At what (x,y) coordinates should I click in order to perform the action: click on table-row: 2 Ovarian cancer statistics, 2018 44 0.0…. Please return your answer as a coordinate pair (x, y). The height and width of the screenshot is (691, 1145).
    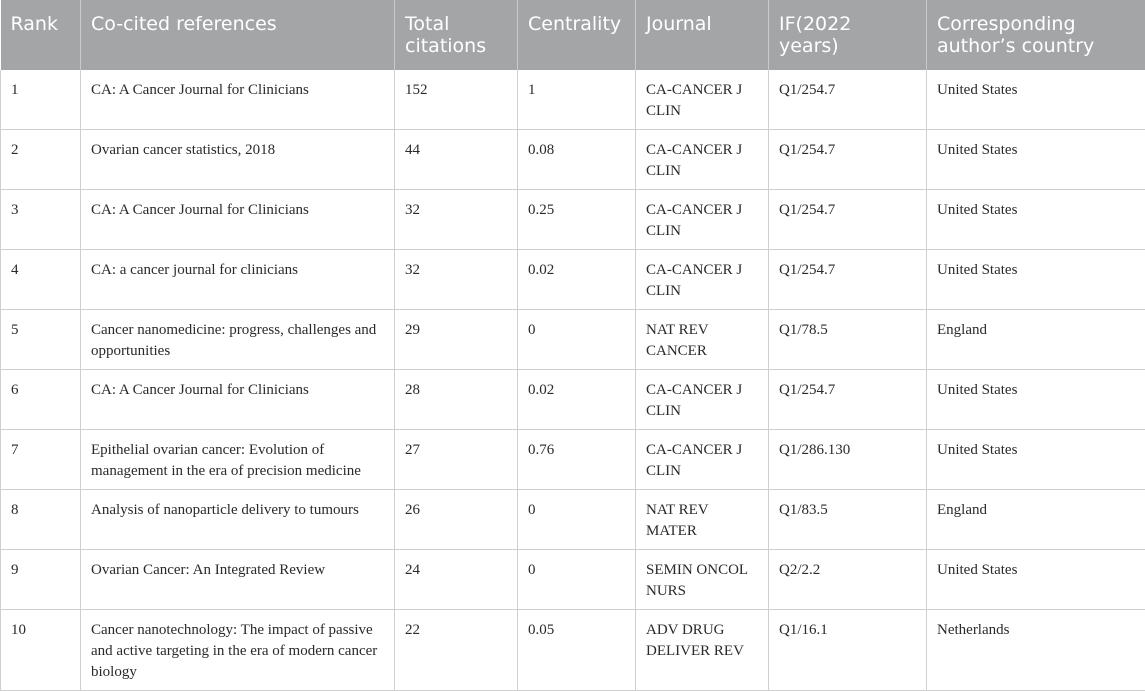
    Looking at the image, I should click on (573, 160).